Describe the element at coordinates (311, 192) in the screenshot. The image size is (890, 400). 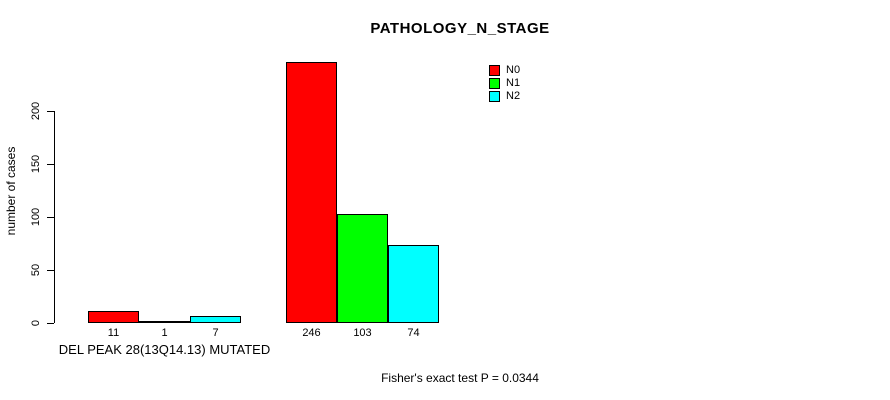
I see `bar-n0-group2` at that location.